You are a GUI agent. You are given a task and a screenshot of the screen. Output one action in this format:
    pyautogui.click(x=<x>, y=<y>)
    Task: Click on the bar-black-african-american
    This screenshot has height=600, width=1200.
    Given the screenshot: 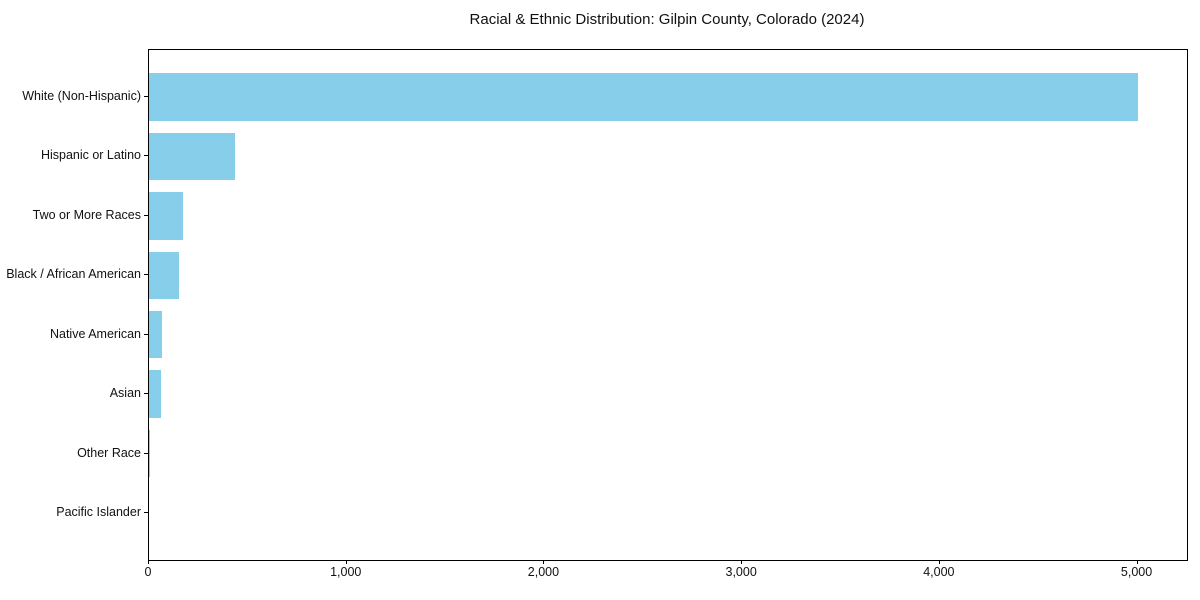 What is the action you would take?
    pyautogui.click(x=164, y=275)
    